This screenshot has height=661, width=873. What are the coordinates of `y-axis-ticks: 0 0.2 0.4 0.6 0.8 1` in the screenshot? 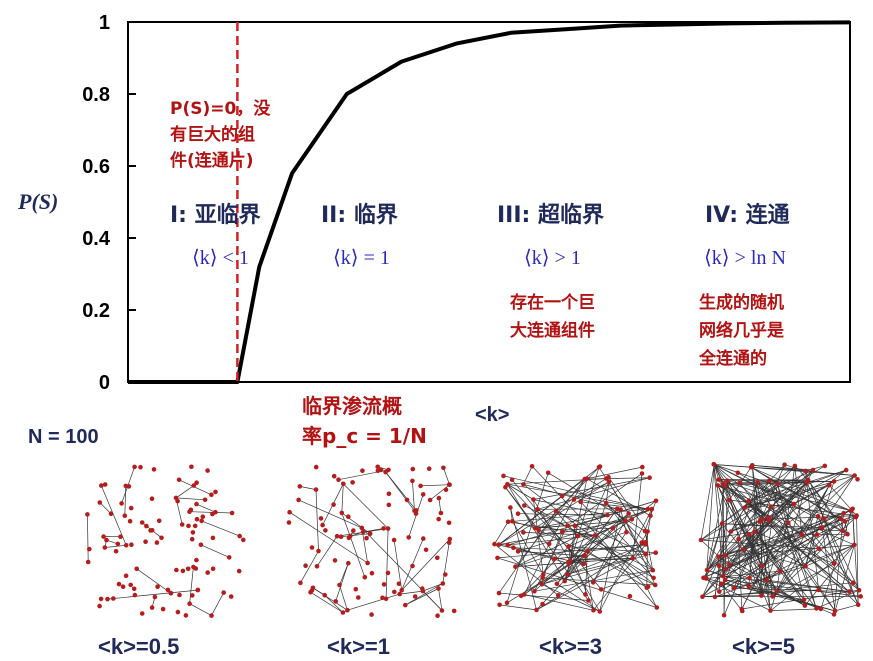 It's located at (109, 203).